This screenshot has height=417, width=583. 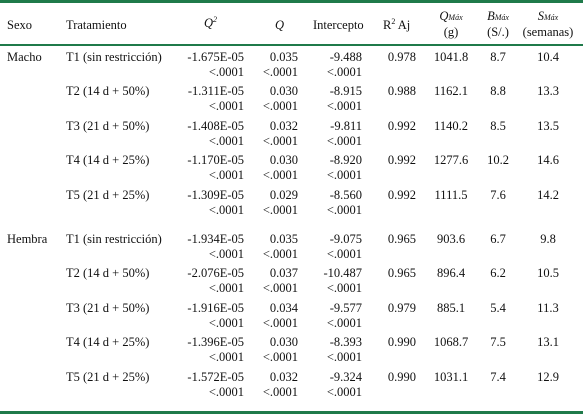 What do you see at coordinates (283, 307) in the screenshot?
I see `q-cell: 0.034` at bounding box center [283, 307].